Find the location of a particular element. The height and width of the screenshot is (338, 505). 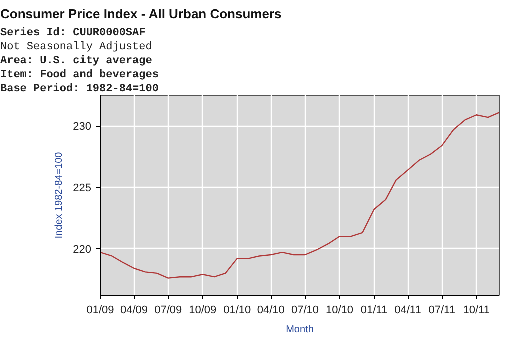

y-tick-label: 220 is located at coordinates (82, 250).